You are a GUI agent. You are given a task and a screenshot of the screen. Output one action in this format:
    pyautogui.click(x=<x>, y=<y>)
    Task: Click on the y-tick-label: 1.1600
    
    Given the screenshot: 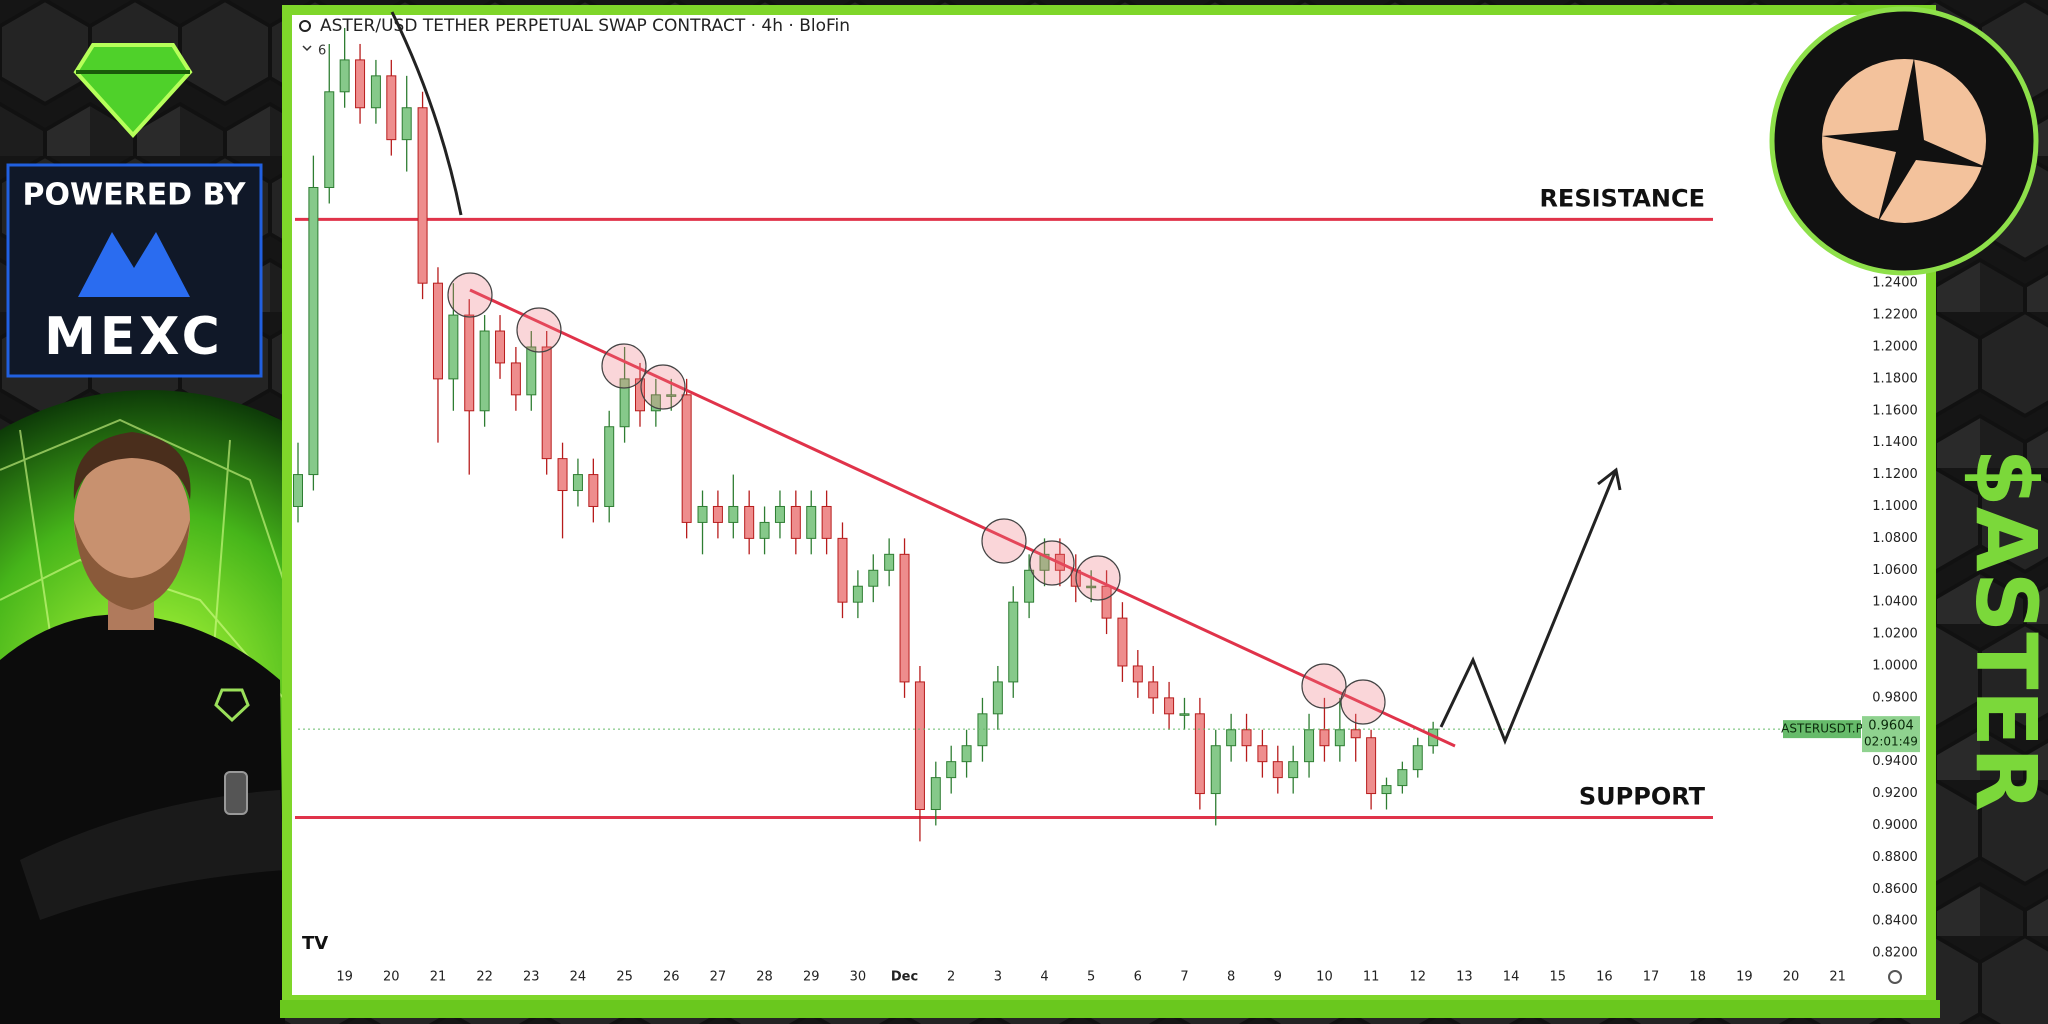 What is the action you would take?
    pyautogui.click(x=1895, y=410)
    